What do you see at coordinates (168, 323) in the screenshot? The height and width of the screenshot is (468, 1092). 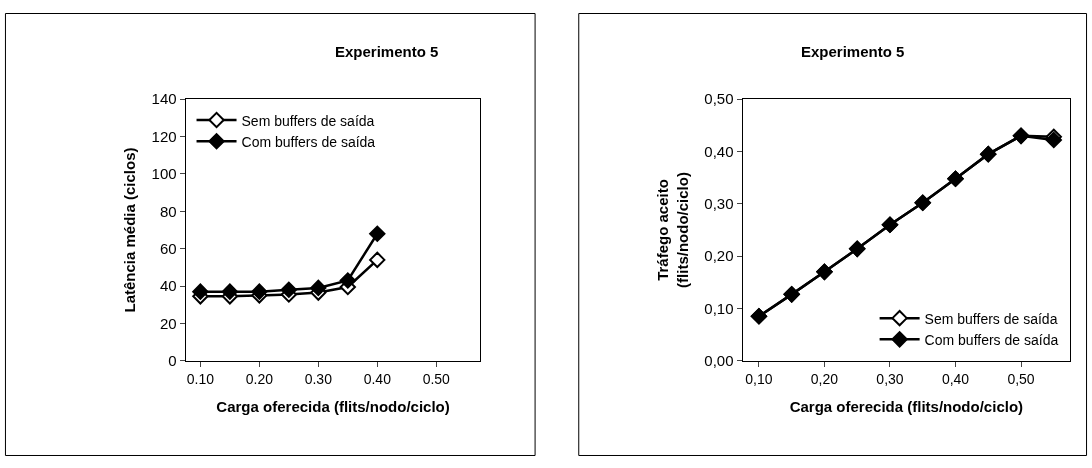 I see `y-tick-label: 20` at bounding box center [168, 323].